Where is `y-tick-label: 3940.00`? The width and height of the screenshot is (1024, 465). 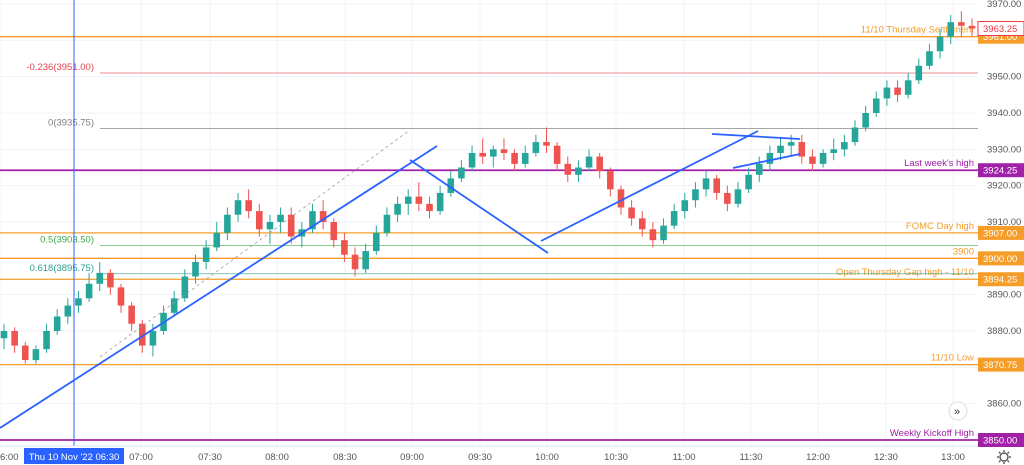
y-tick-label: 3940.00 is located at coordinates (1004, 113).